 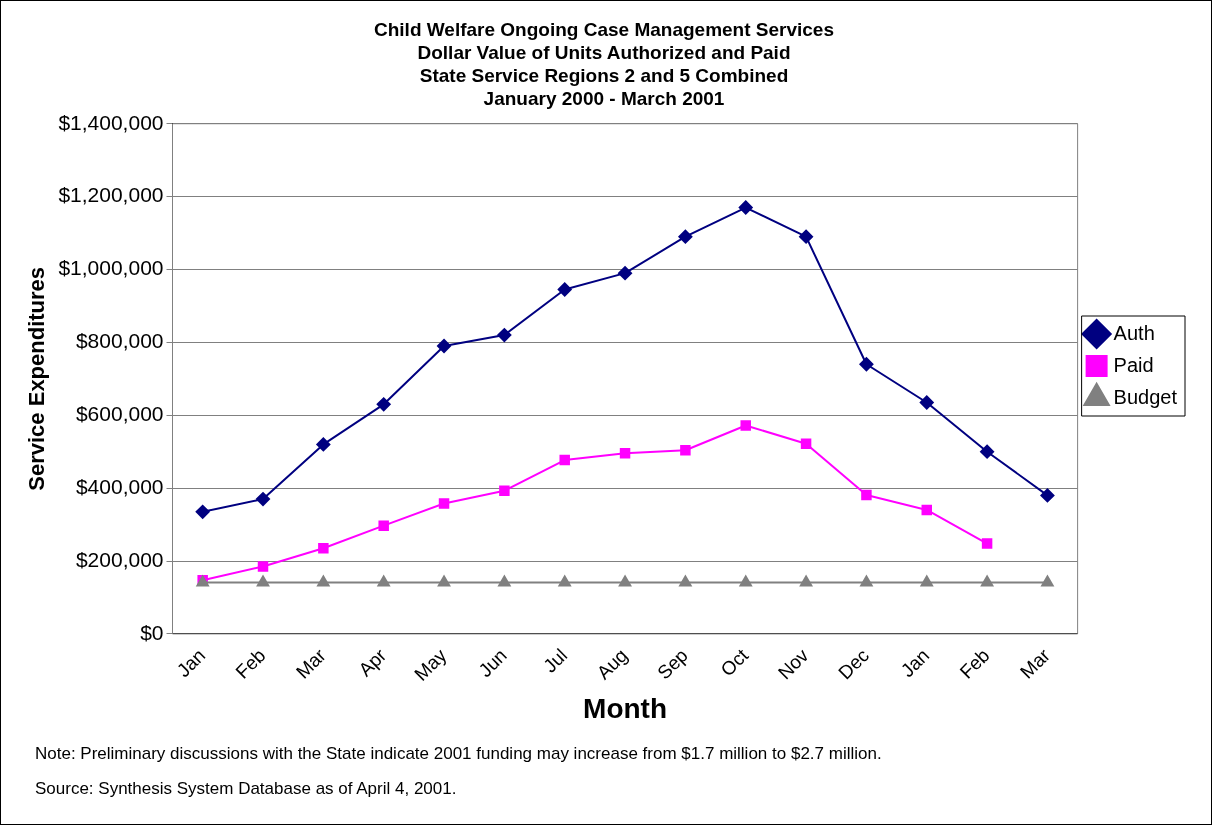 I want to click on x-tick-label: Oct, so click(x=734, y=662).